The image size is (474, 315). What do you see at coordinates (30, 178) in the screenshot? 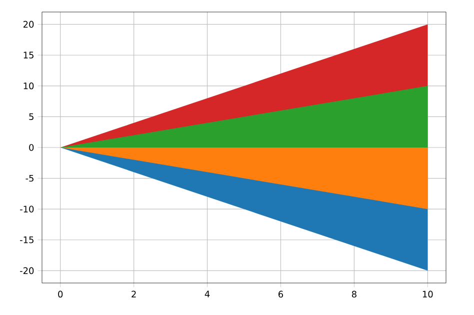
I see `y-tick-label: -5` at bounding box center [30, 178].